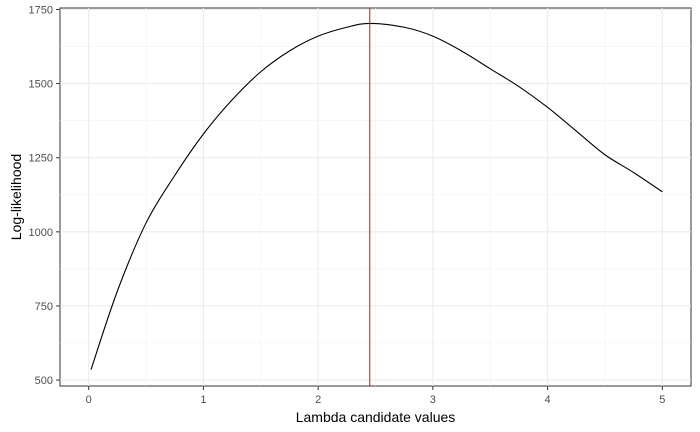 The image size is (700, 432). Describe the element at coordinates (375, 396) in the screenshot. I see `x-axis-ticks: 0 1 2 3 4 5` at that location.